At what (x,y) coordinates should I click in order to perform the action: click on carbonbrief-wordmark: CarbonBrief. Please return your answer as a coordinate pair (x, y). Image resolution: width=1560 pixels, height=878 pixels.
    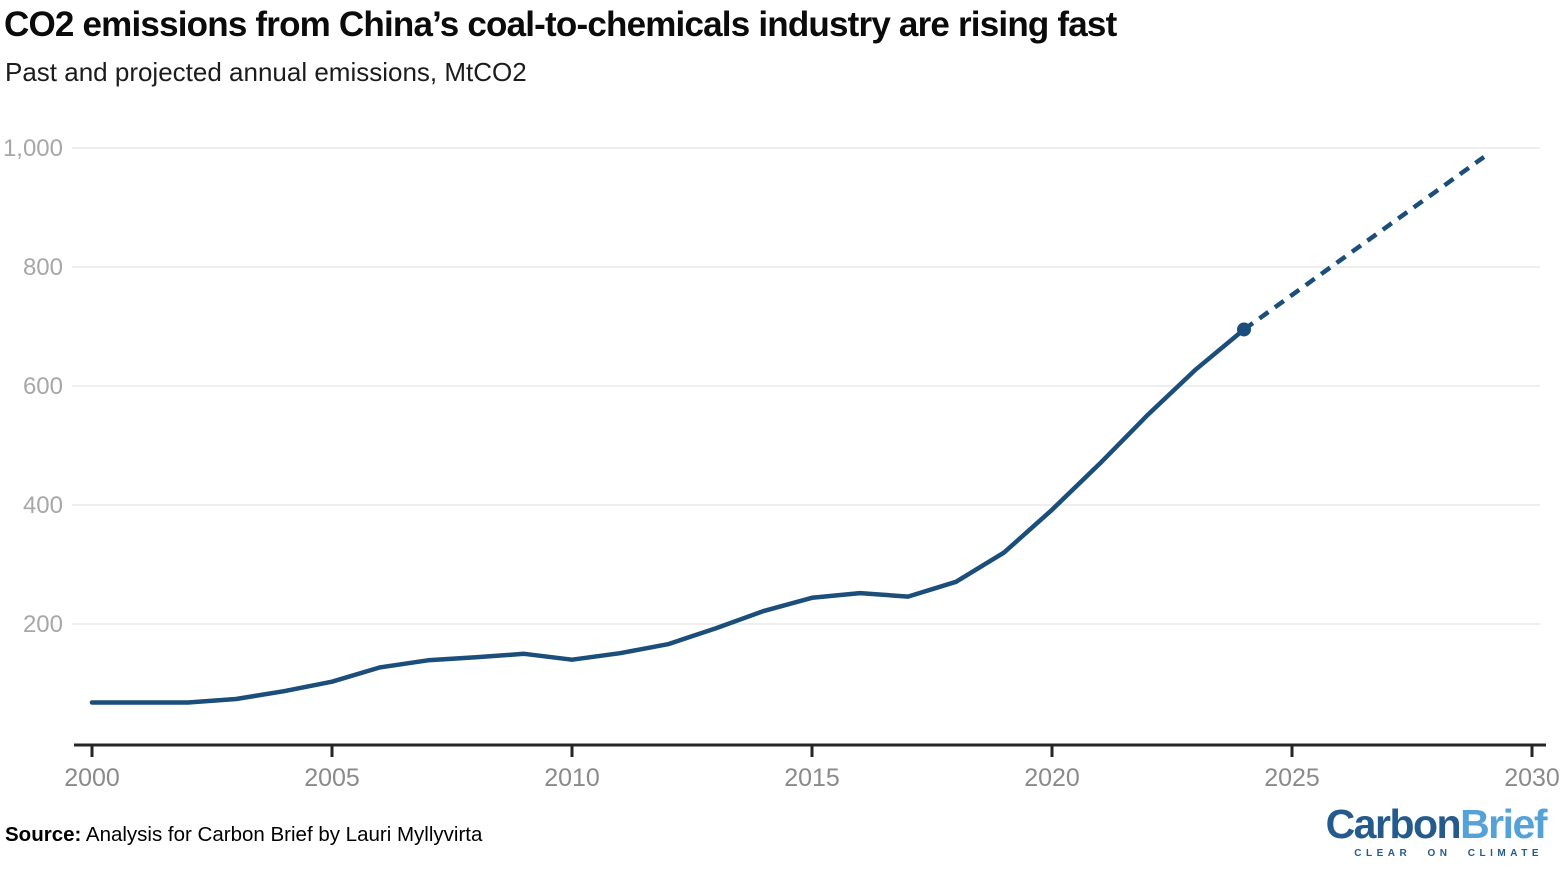
    Looking at the image, I should click on (1436, 824).